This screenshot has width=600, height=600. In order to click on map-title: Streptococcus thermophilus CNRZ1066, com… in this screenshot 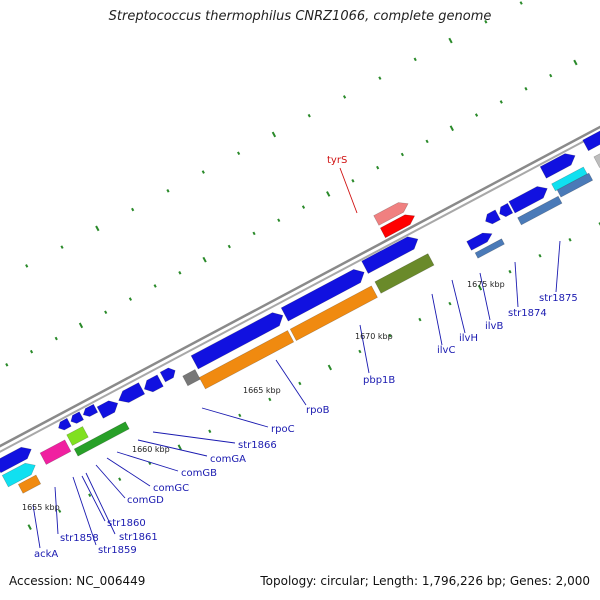, I will do `click(300, 16)`.